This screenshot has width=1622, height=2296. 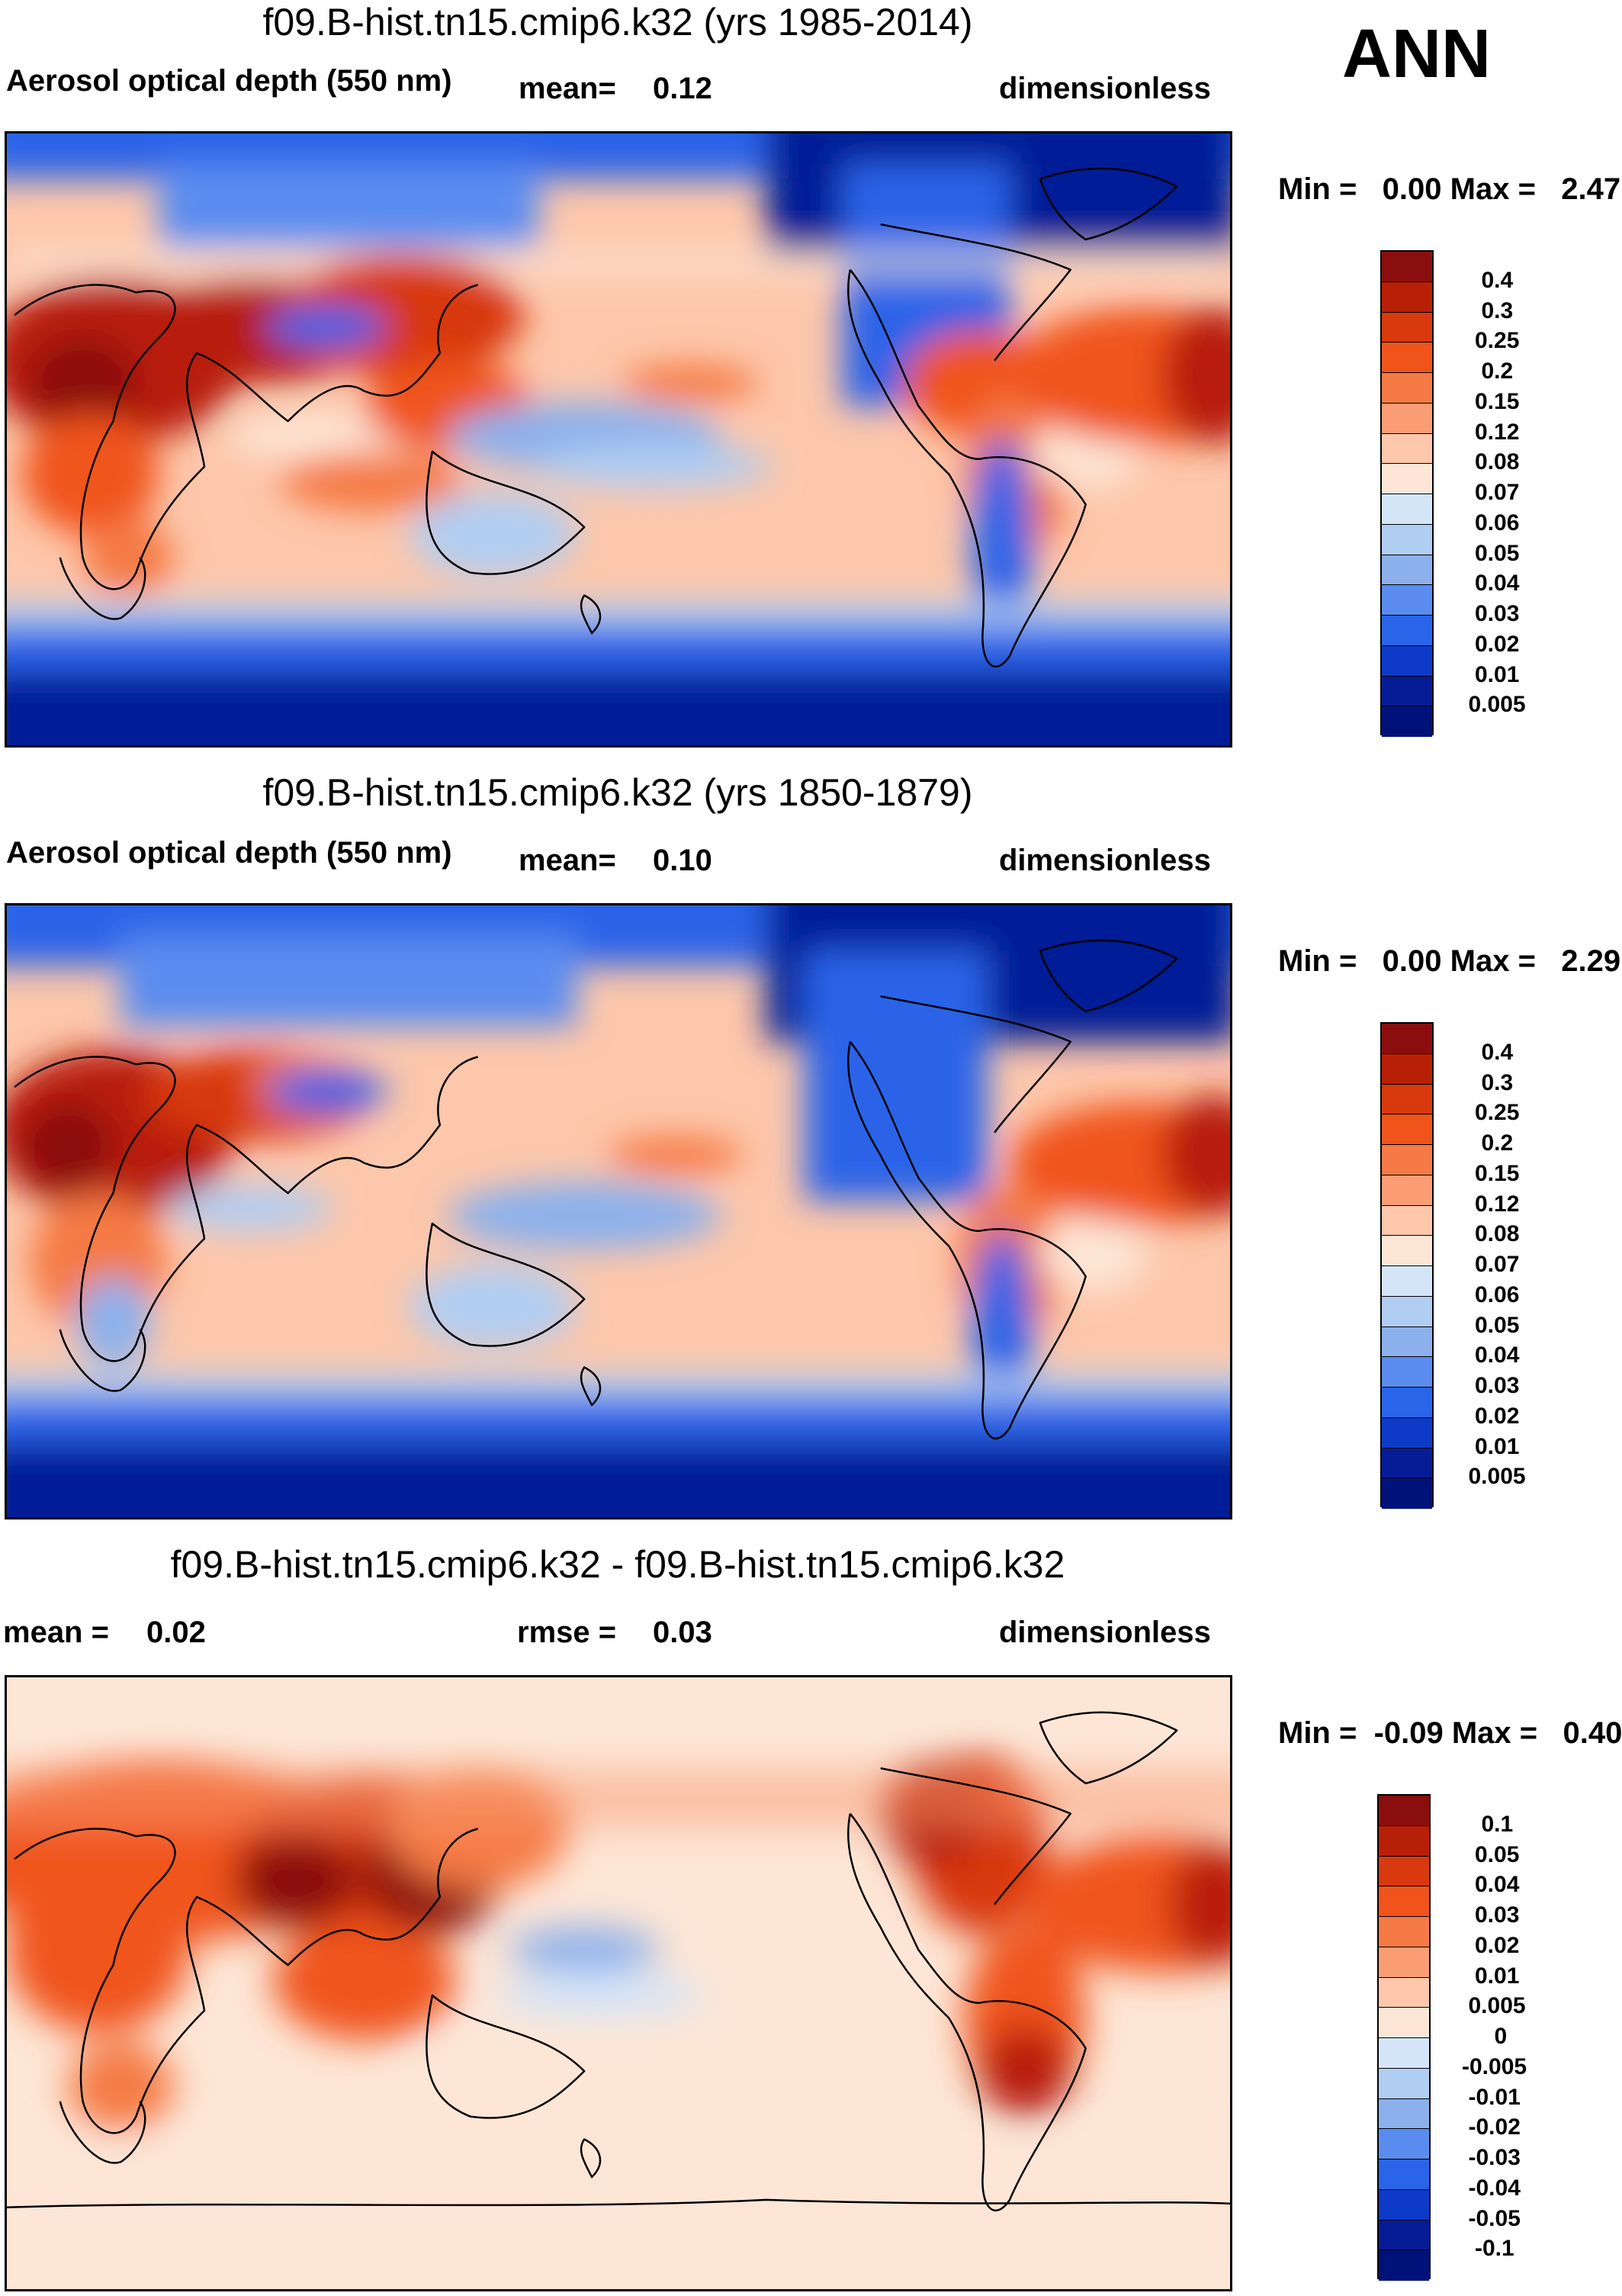 What do you see at coordinates (1450, 189) in the screenshot?
I see `panel1-minmax: Min = 0.00 Max = 2.47` at bounding box center [1450, 189].